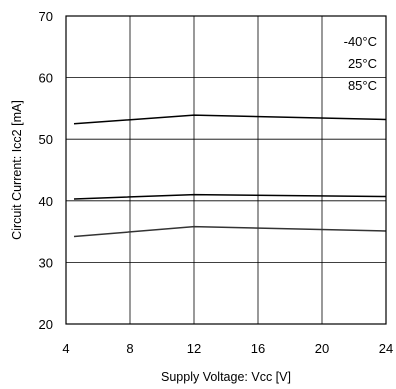 This screenshot has width=396, height=389. I want to click on x-axis-label: Supply Voltage: Vcc [V], so click(226, 377).